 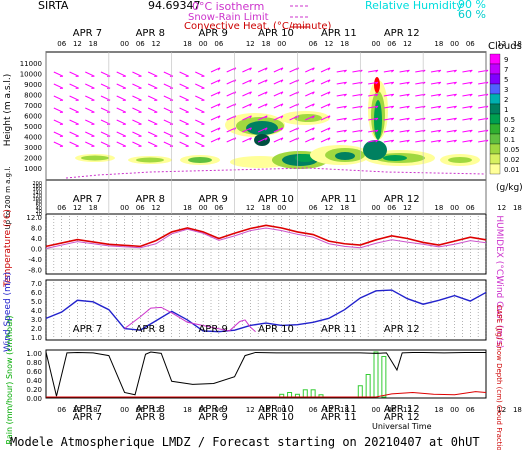 What do you see at coordinates (36, 320) in the screenshot?
I see `wind-tick-label: 3.0` at bounding box center [36, 320].